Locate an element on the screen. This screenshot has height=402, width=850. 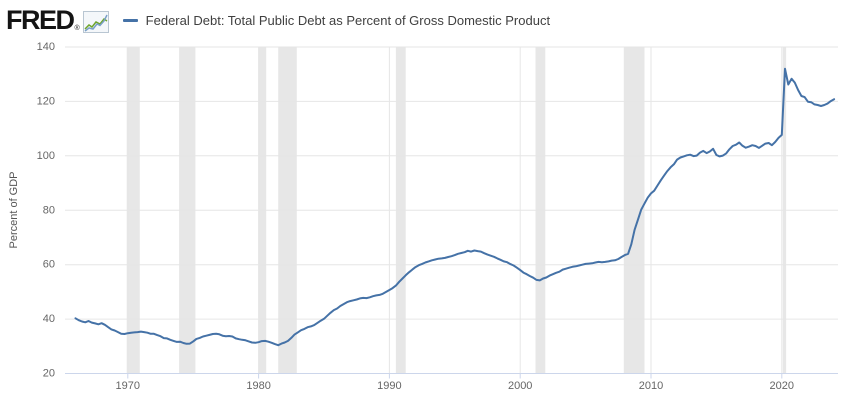
legend-line-marker is located at coordinates (130, 20).